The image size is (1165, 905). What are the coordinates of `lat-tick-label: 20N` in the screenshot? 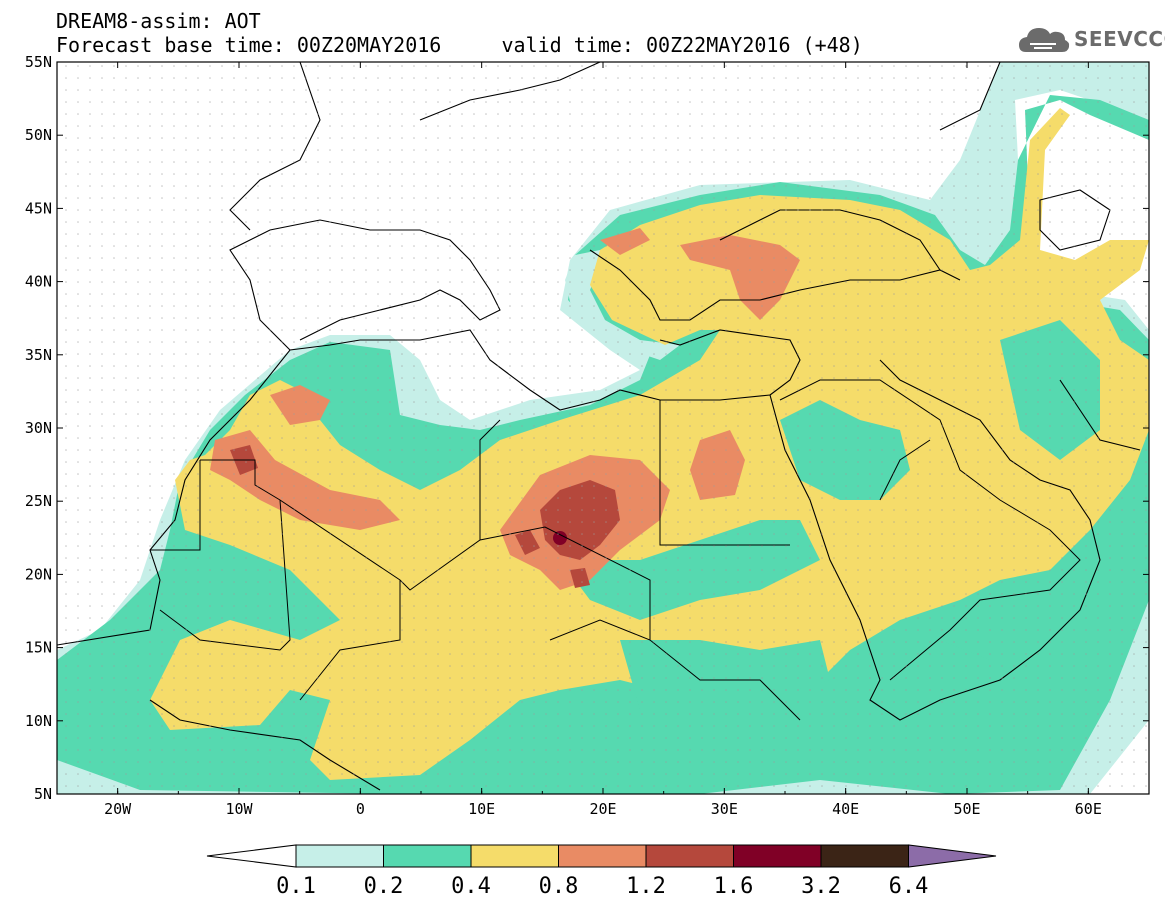 It's located at (38, 574).